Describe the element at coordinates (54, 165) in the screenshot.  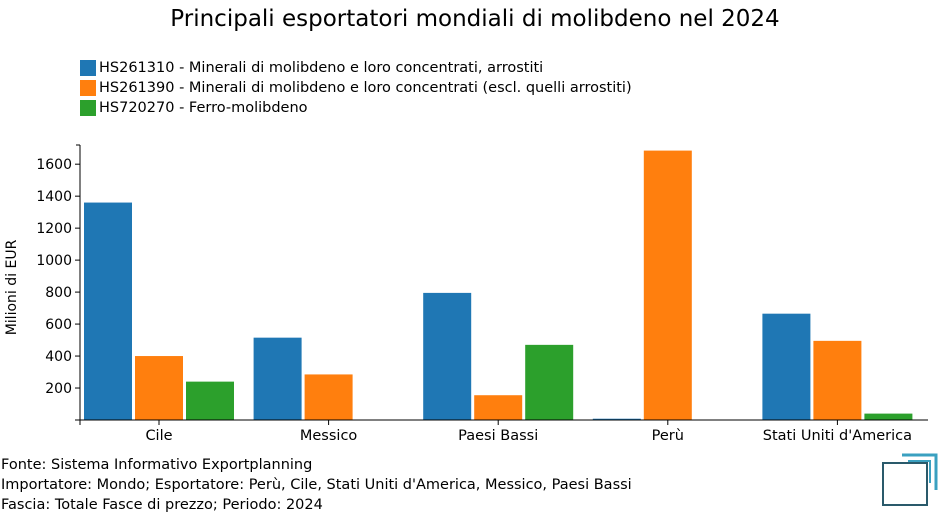
I see `y-tick-label-1600: 1600` at that location.